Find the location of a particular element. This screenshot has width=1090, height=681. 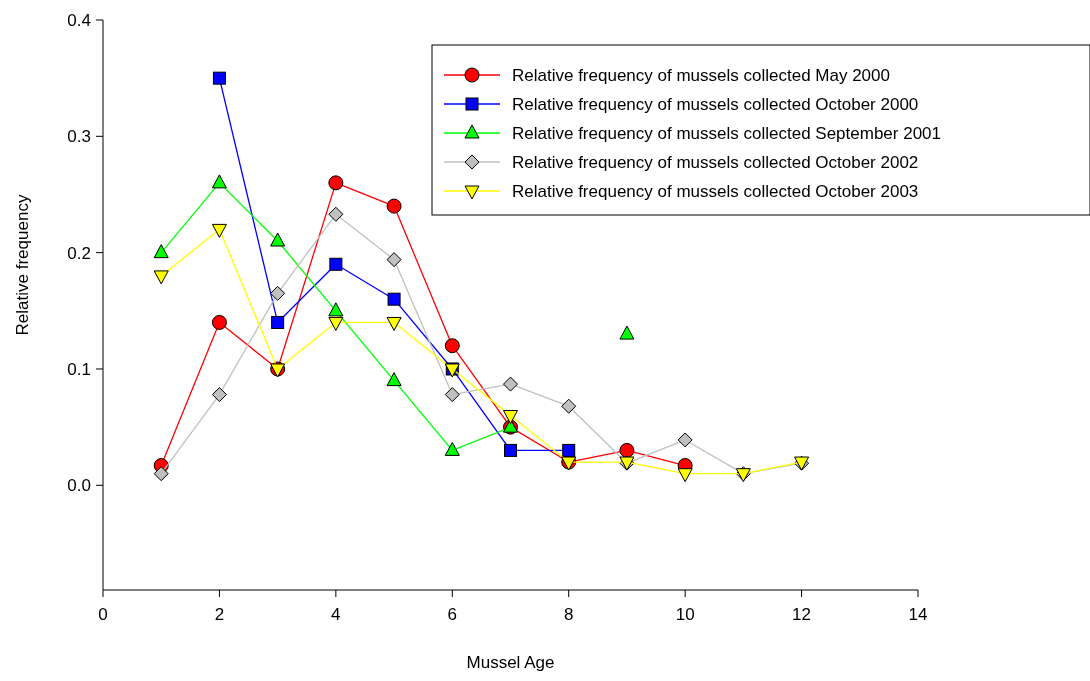

x-axis-title: Mussel Age is located at coordinates (510, 662).